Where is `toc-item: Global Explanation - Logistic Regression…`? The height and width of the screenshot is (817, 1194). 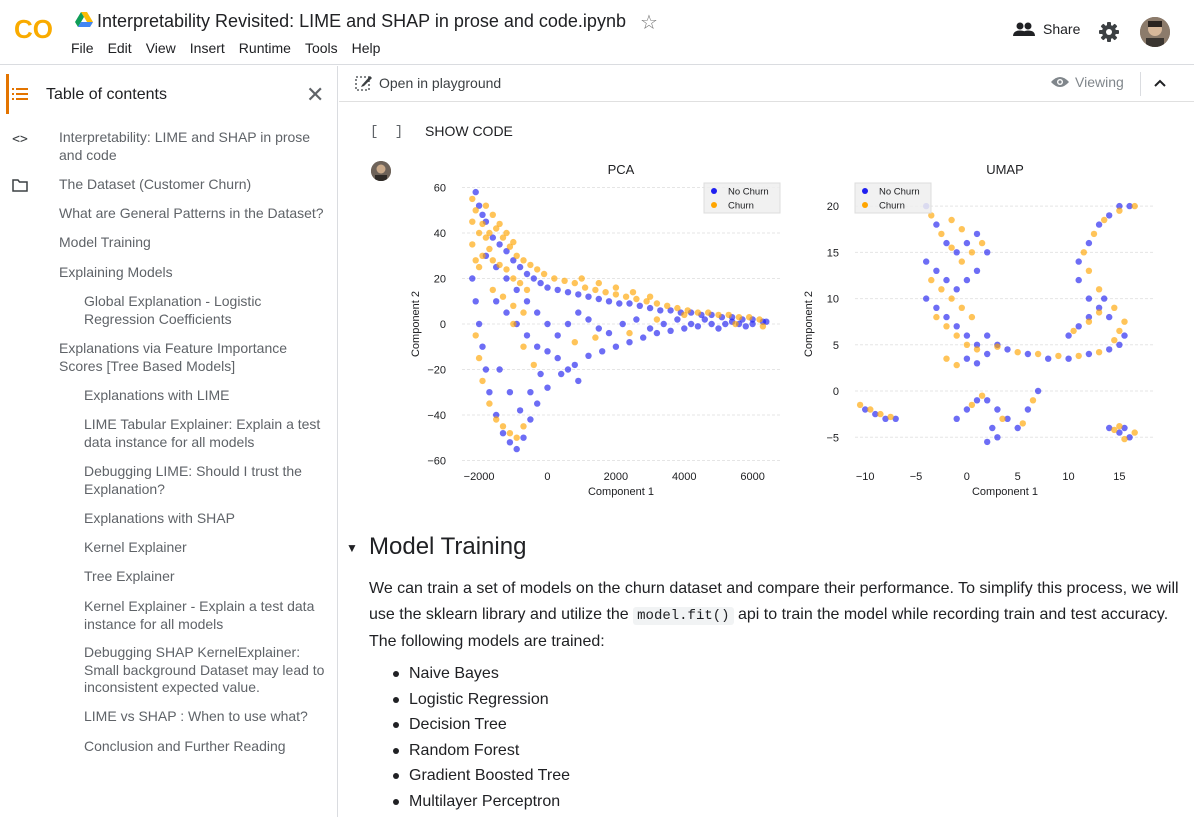
toc-item: Global Explanation - Logistic Regression… is located at coordinates (173, 310).